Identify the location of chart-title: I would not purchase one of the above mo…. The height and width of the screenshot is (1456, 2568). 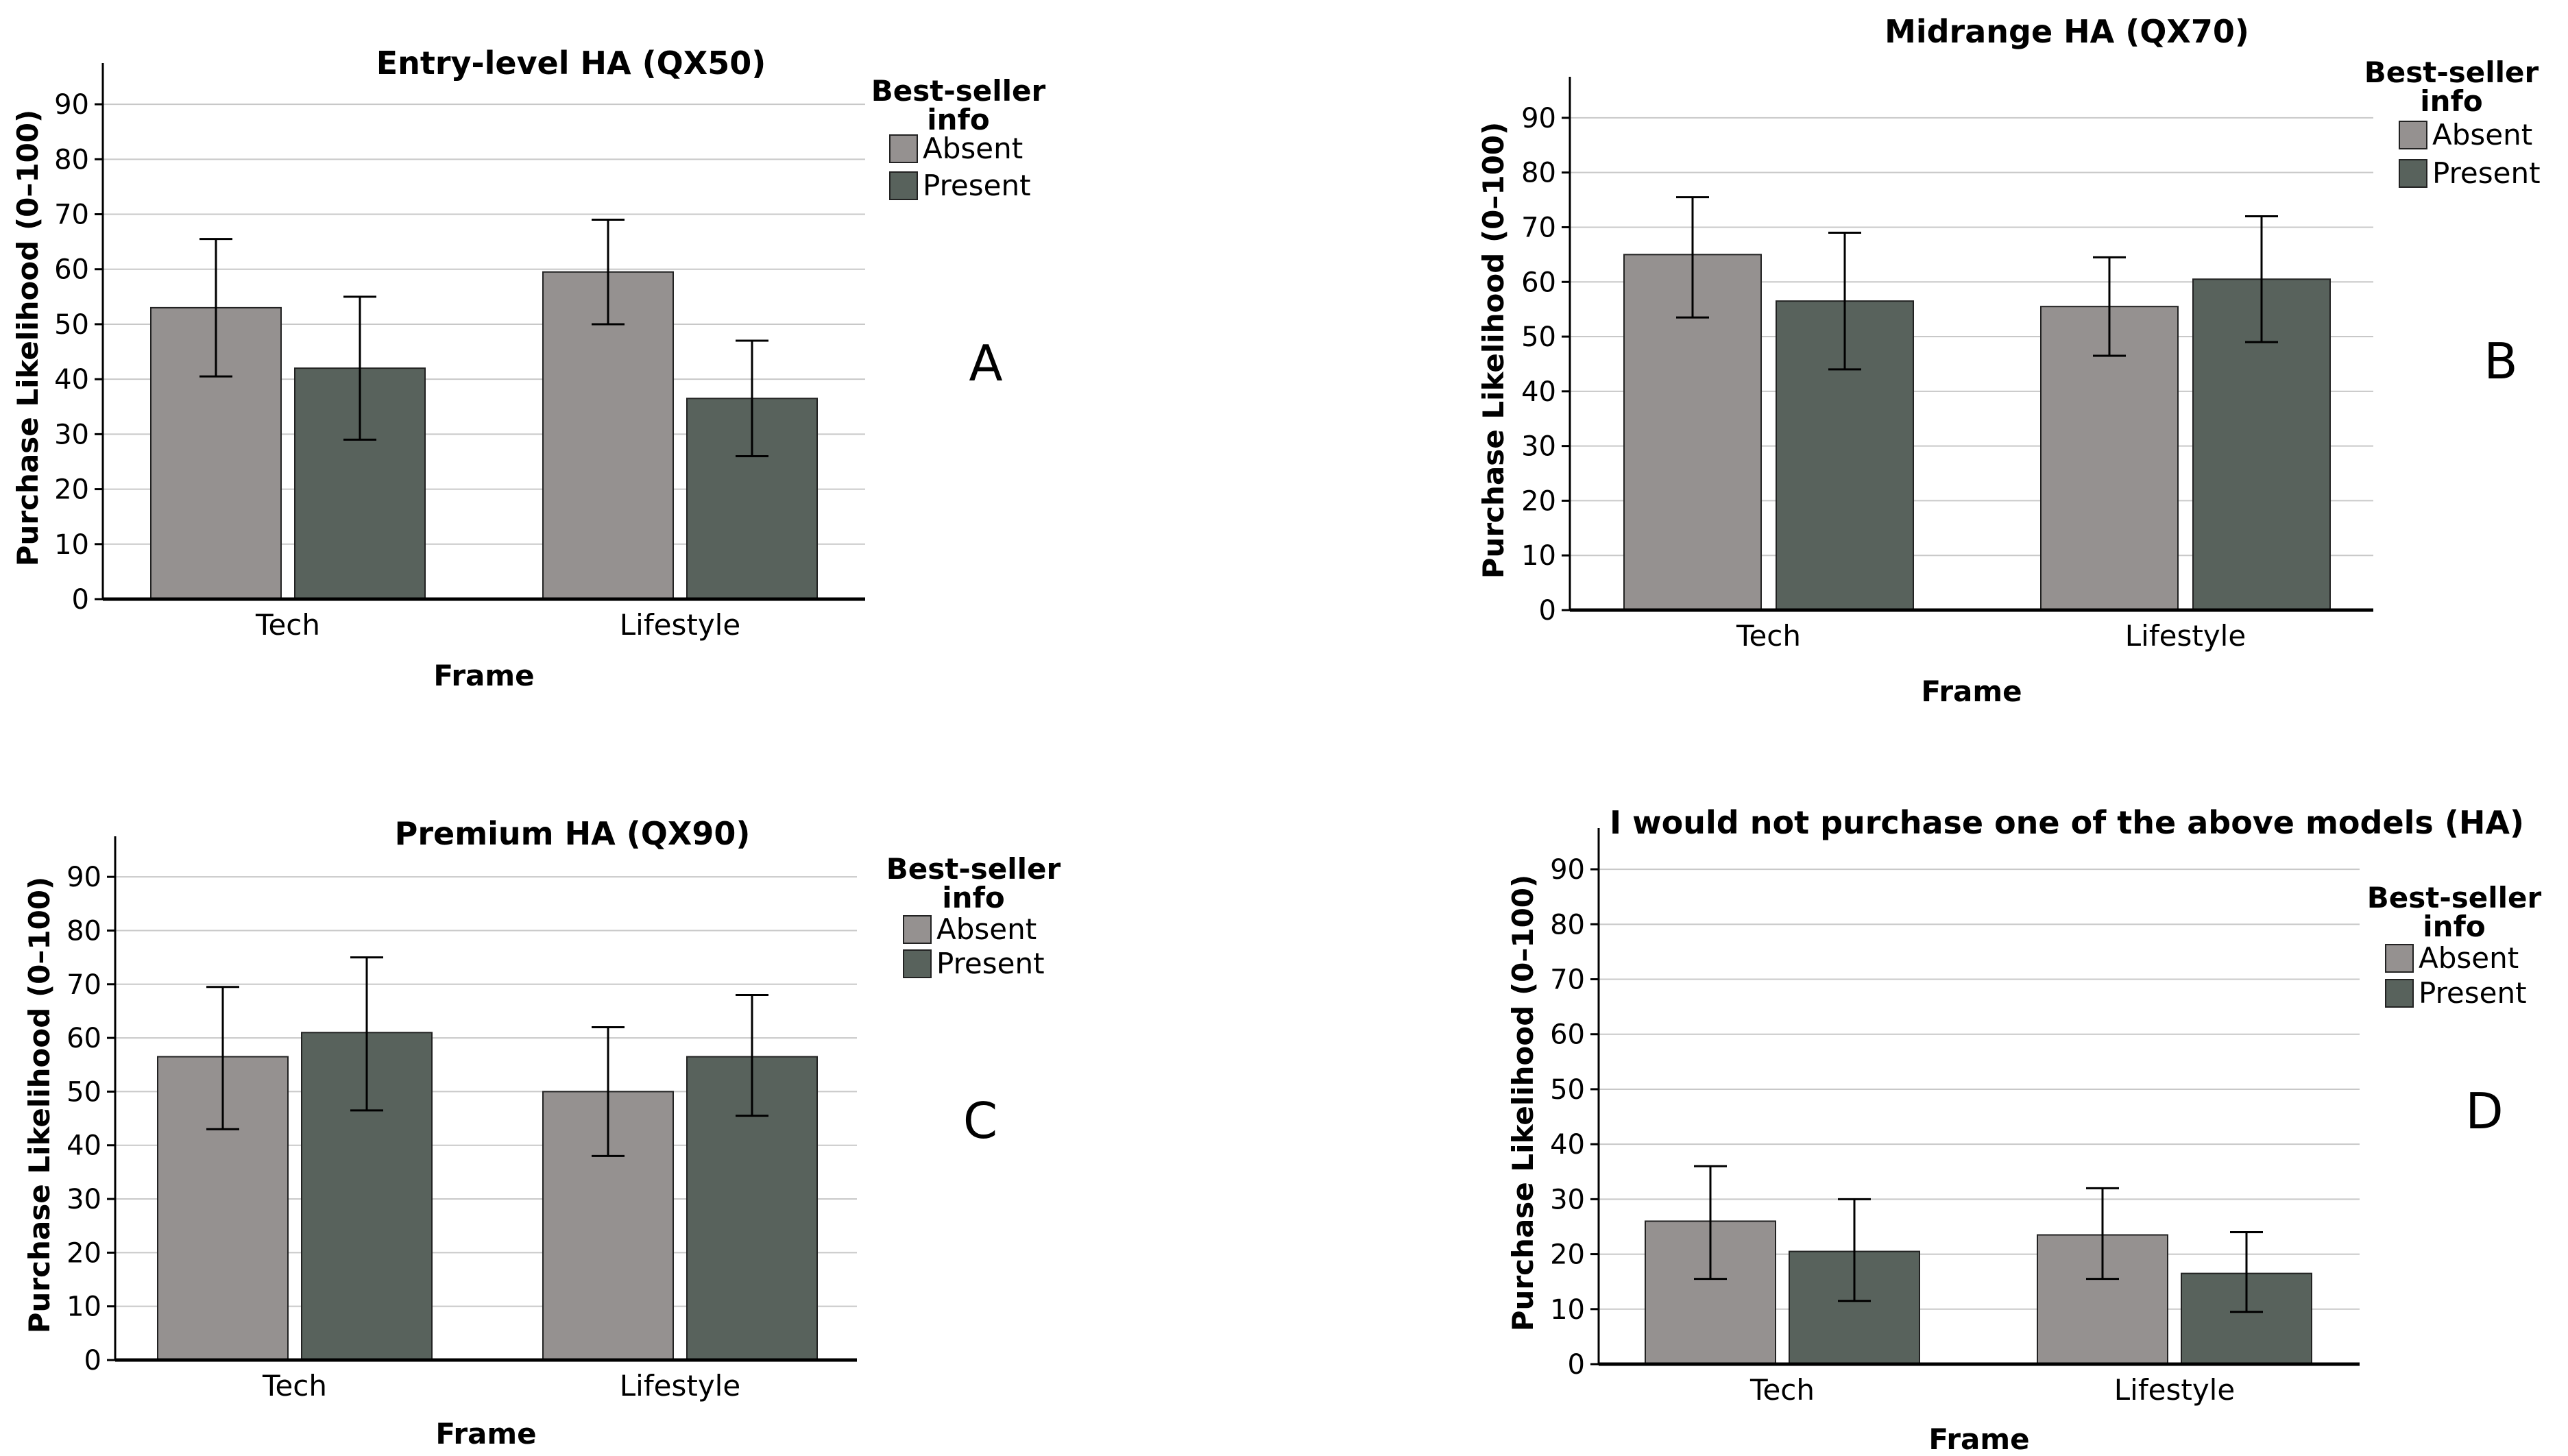
(2067, 822).